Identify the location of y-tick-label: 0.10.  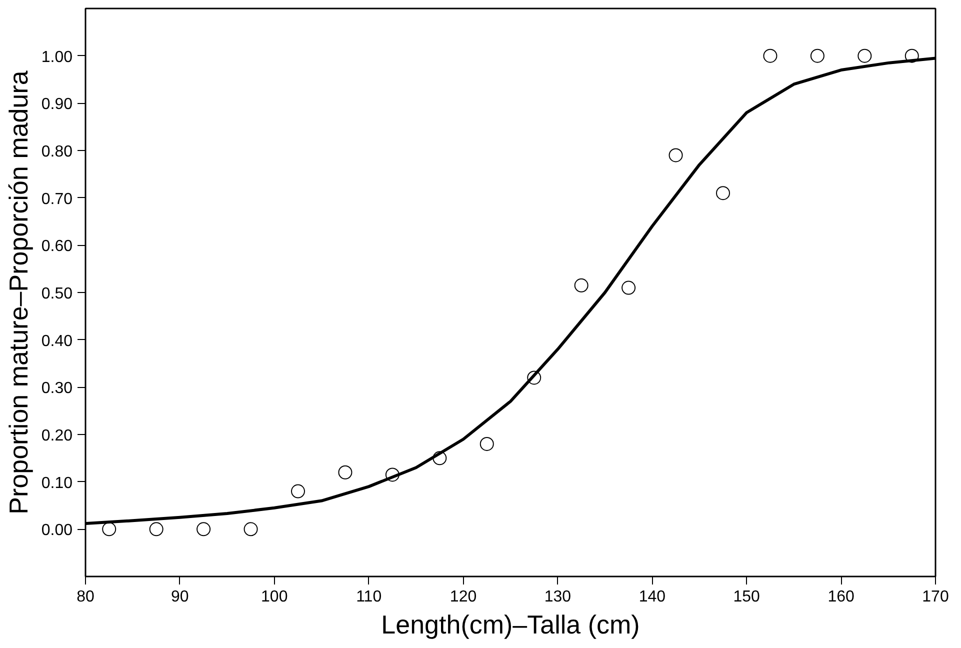
(57, 483).